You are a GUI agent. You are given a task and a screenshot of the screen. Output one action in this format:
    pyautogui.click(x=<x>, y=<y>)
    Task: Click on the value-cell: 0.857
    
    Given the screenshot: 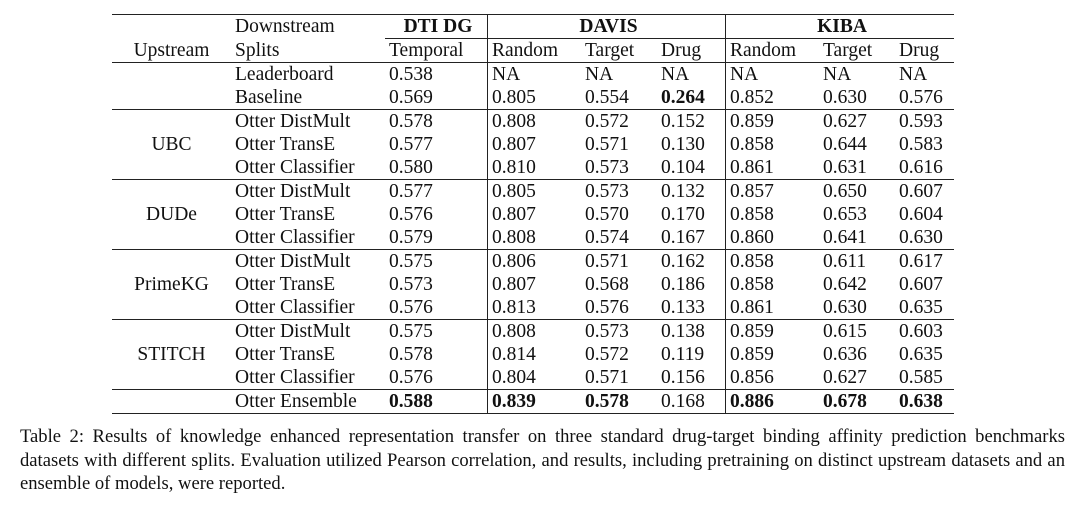 What is the action you would take?
    pyautogui.click(x=772, y=191)
    